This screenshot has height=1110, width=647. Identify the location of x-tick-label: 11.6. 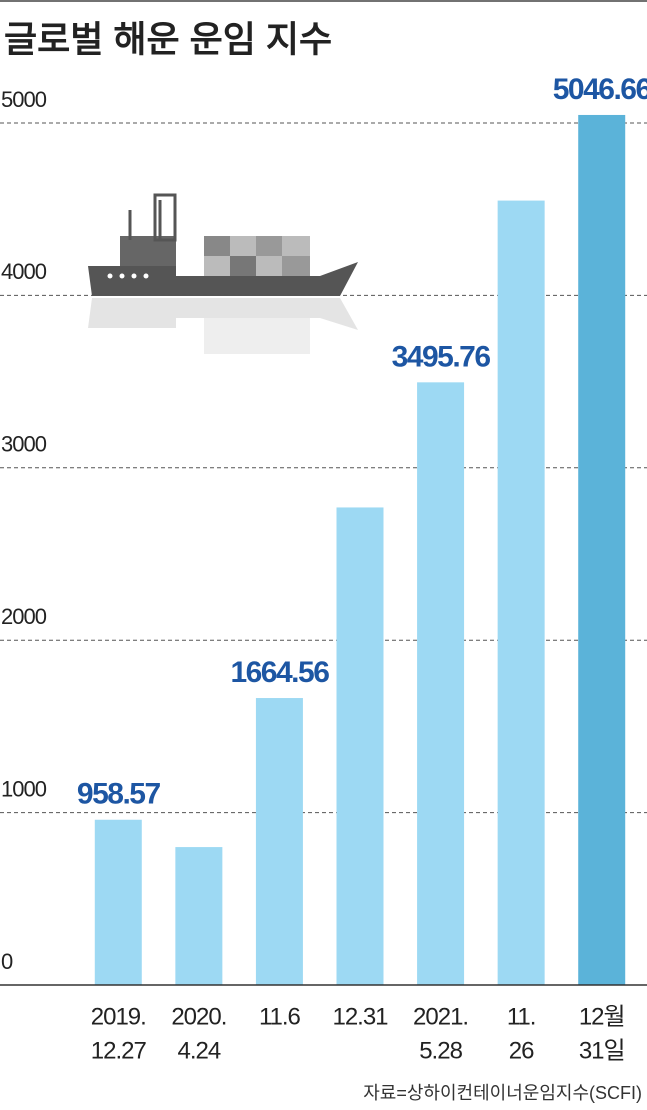
(280, 1016).